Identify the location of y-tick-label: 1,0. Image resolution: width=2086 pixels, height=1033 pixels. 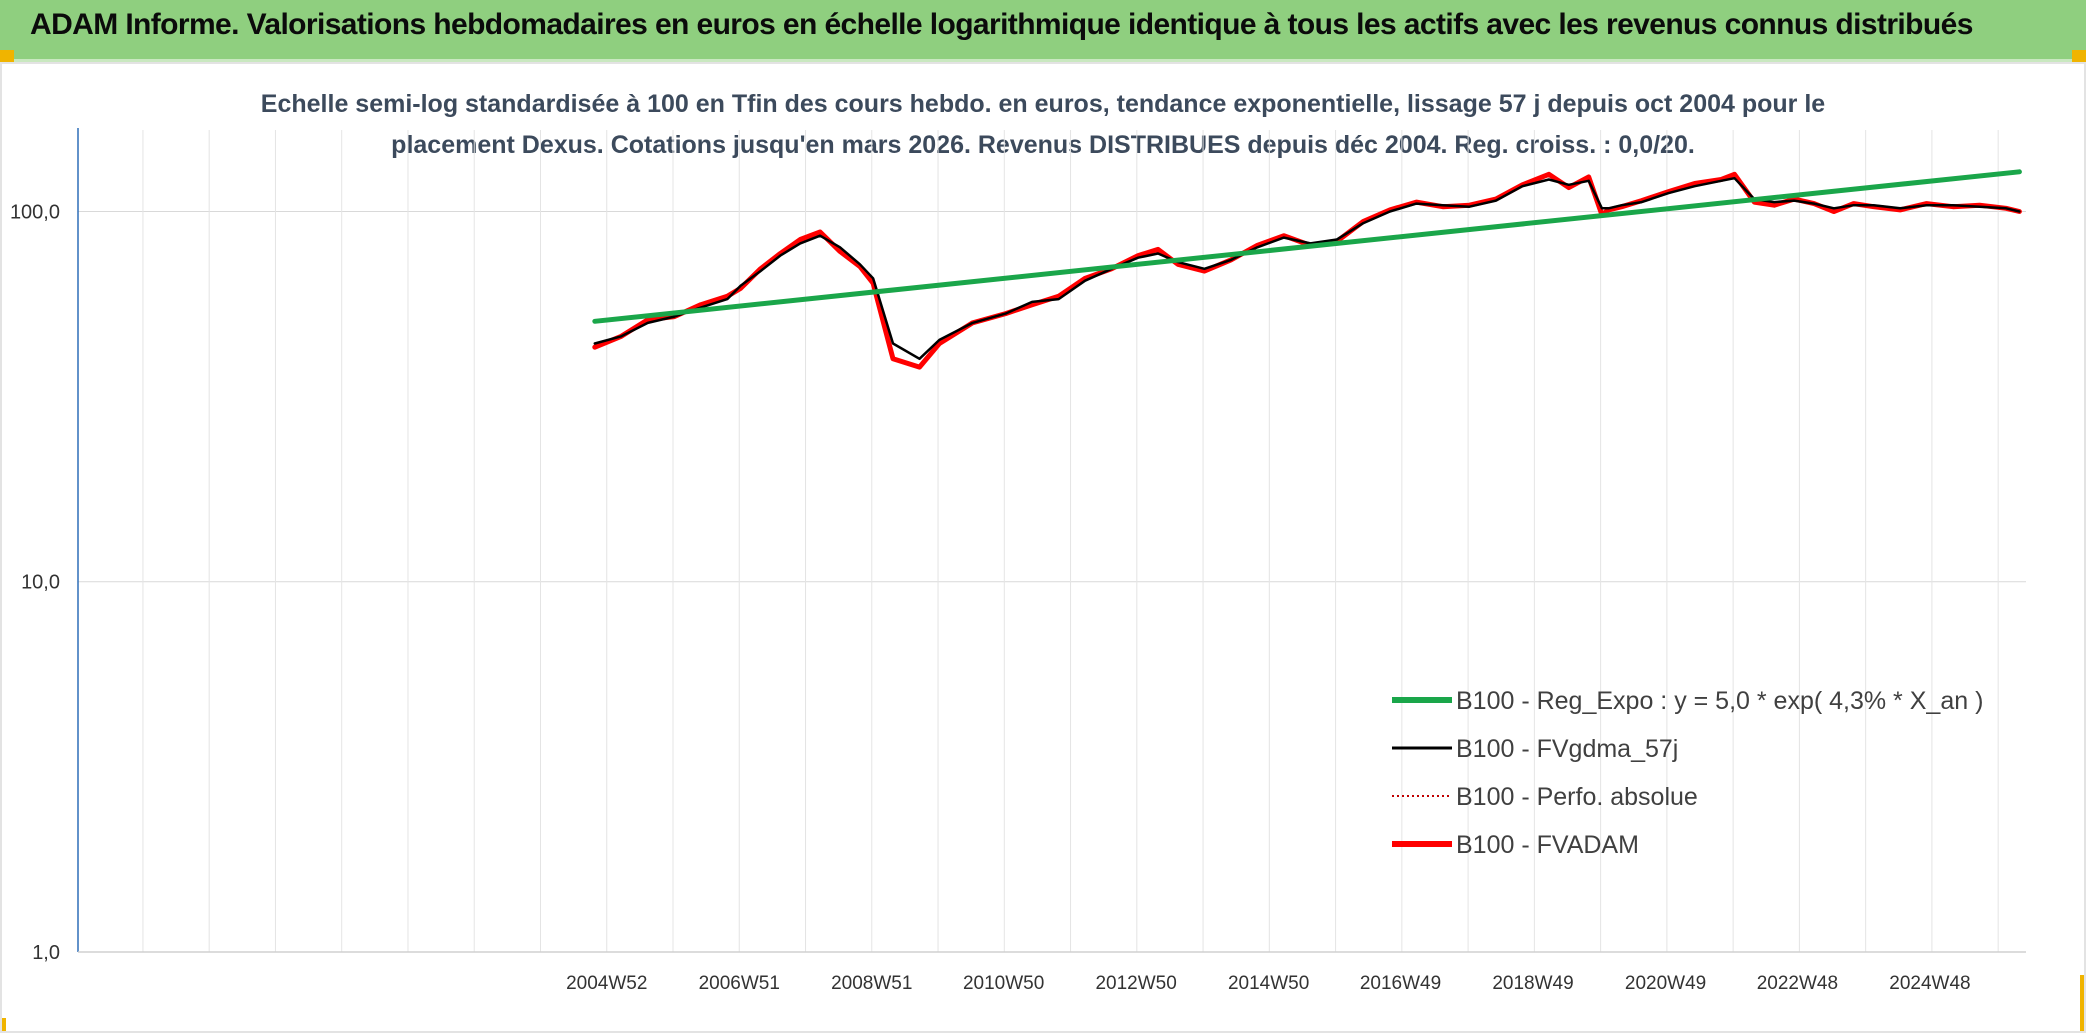
(46, 953).